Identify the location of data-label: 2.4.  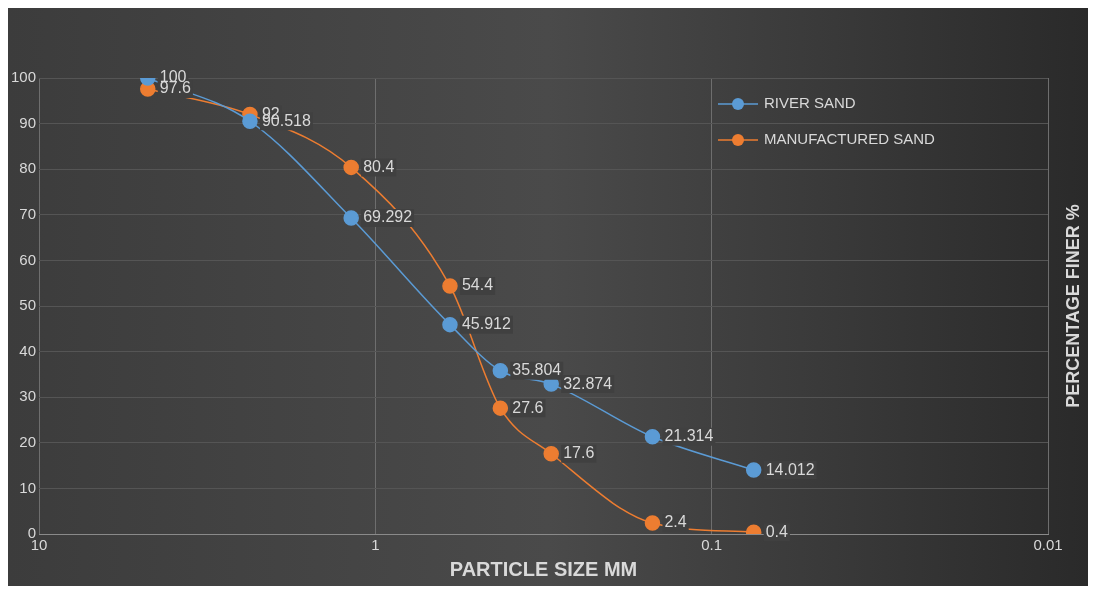
(675, 522).